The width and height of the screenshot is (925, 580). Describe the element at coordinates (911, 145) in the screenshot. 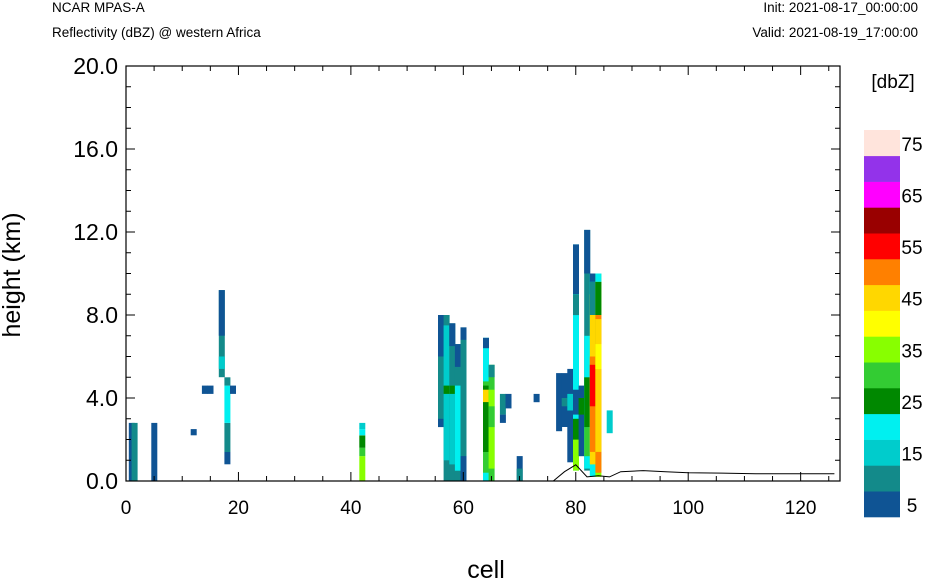

I see `colorbar-label: 75` at that location.